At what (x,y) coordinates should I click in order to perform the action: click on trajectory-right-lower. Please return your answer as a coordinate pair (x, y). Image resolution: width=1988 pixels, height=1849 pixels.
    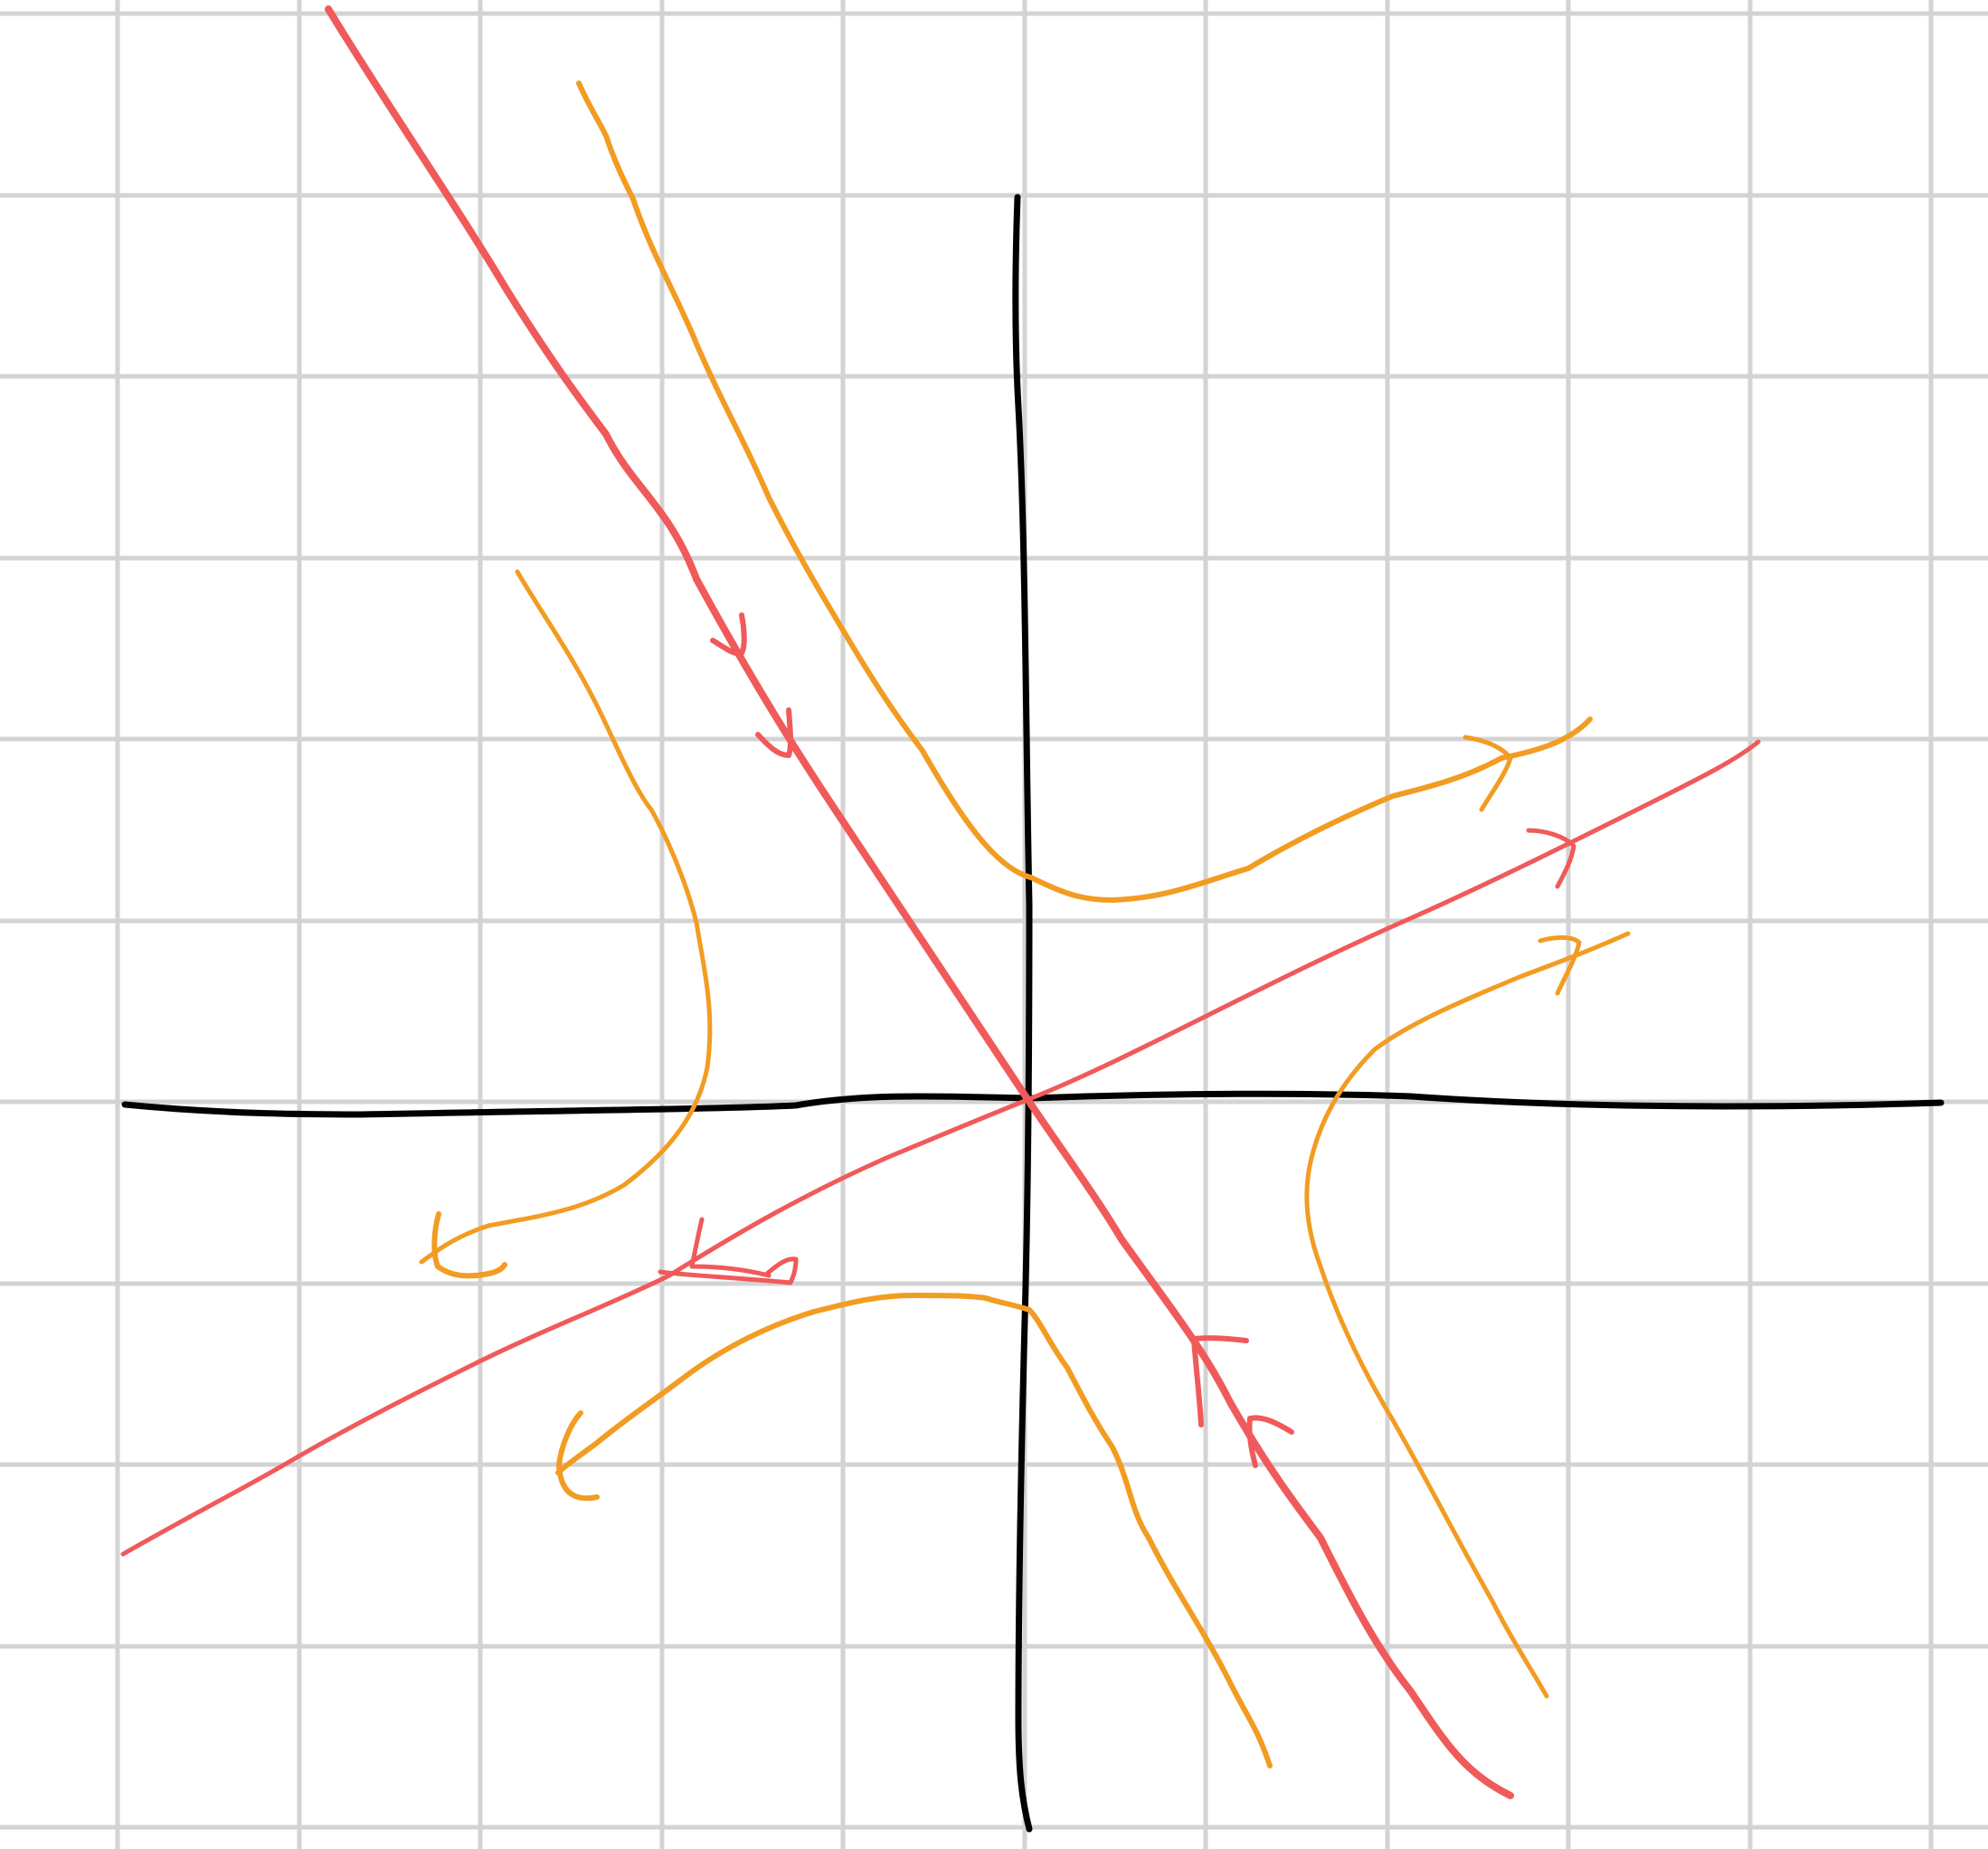
    Looking at the image, I should click on (1468, 1315).